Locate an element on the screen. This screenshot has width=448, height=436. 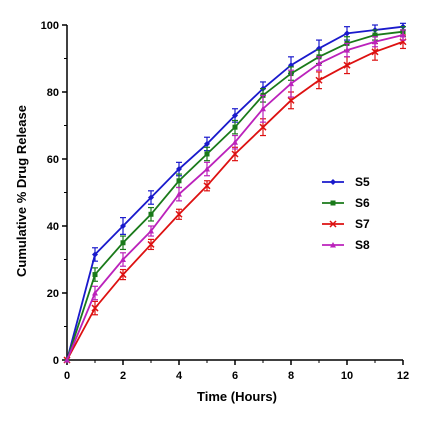
x-tick-label: 0 is located at coordinates (67, 376).